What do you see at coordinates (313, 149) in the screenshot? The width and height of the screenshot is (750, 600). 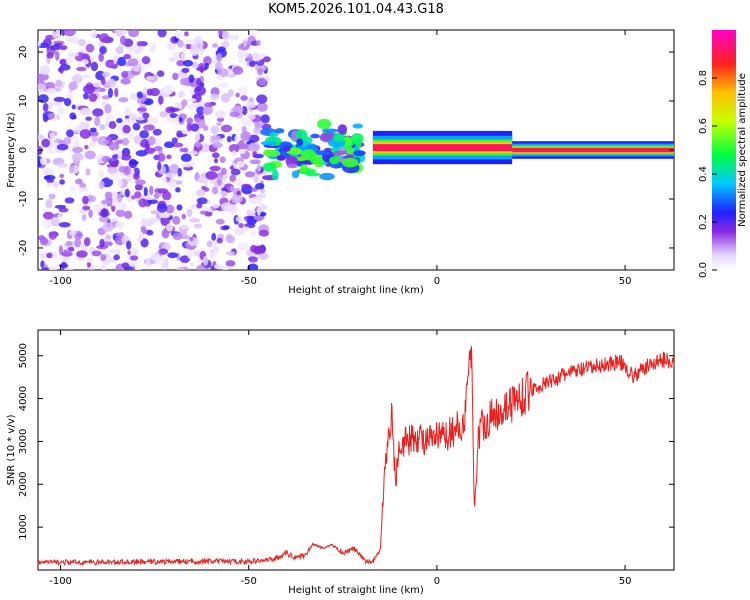 I see `heatmap-region-blobs` at bounding box center [313, 149].